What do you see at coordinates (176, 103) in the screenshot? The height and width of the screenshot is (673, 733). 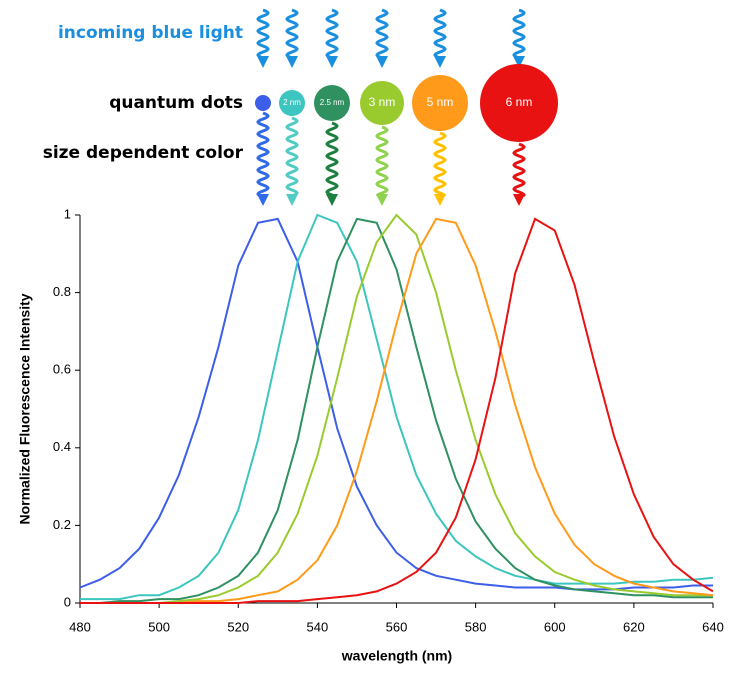 I see `annotation: quantum dots` at bounding box center [176, 103].